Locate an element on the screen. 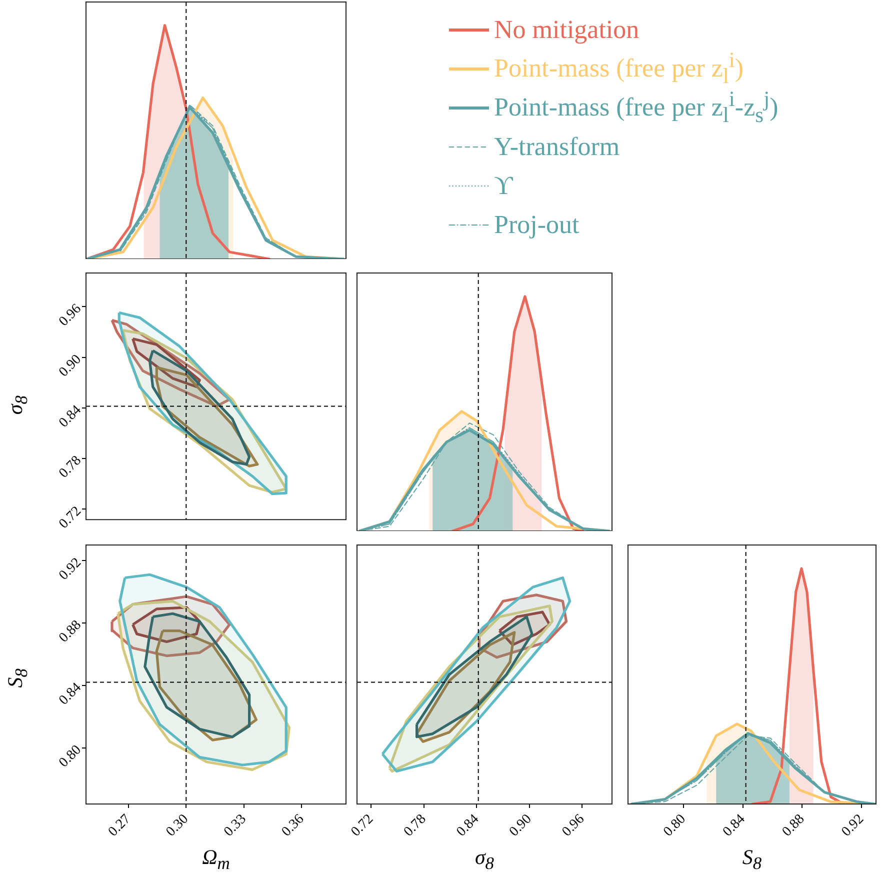 This screenshot has width=887, height=878. y-tick-label: 0.80 is located at coordinates (70, 756).